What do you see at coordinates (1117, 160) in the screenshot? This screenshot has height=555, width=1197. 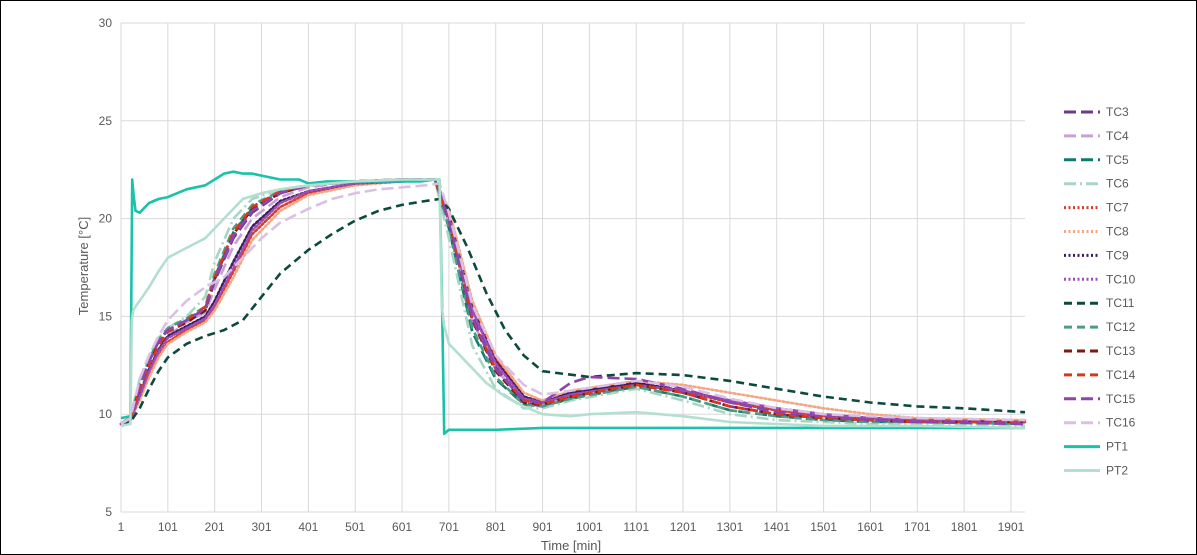 I see `legend-label-tc5: TC5` at bounding box center [1117, 160].